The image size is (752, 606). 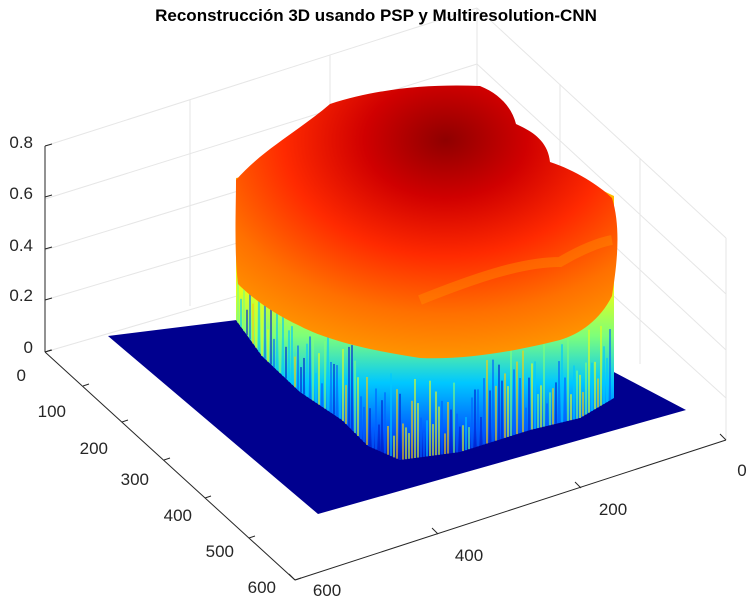 What do you see at coordinates (21, 193) in the screenshot?
I see `z-tick-label: 0.6` at bounding box center [21, 193].